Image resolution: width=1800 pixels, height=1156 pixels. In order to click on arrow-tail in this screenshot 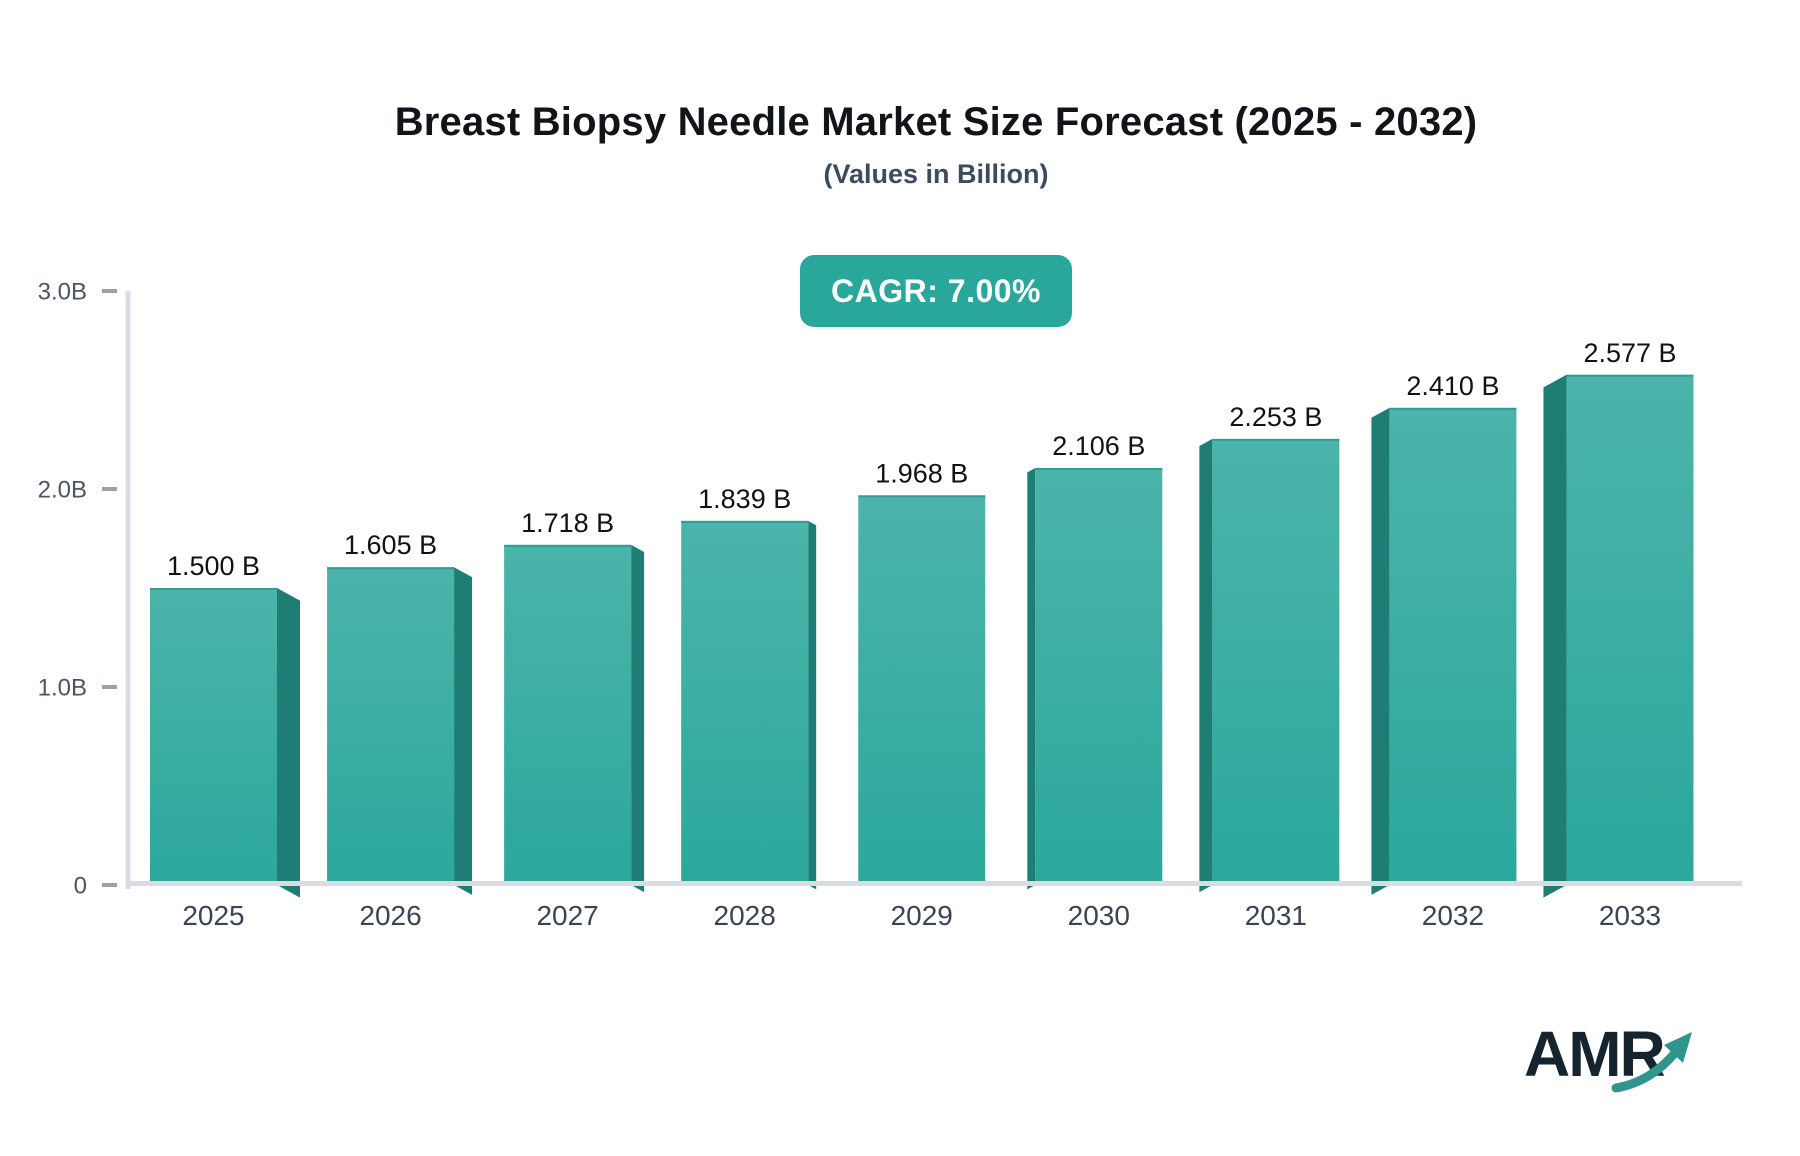, I will do `click(1645, 1071)`.